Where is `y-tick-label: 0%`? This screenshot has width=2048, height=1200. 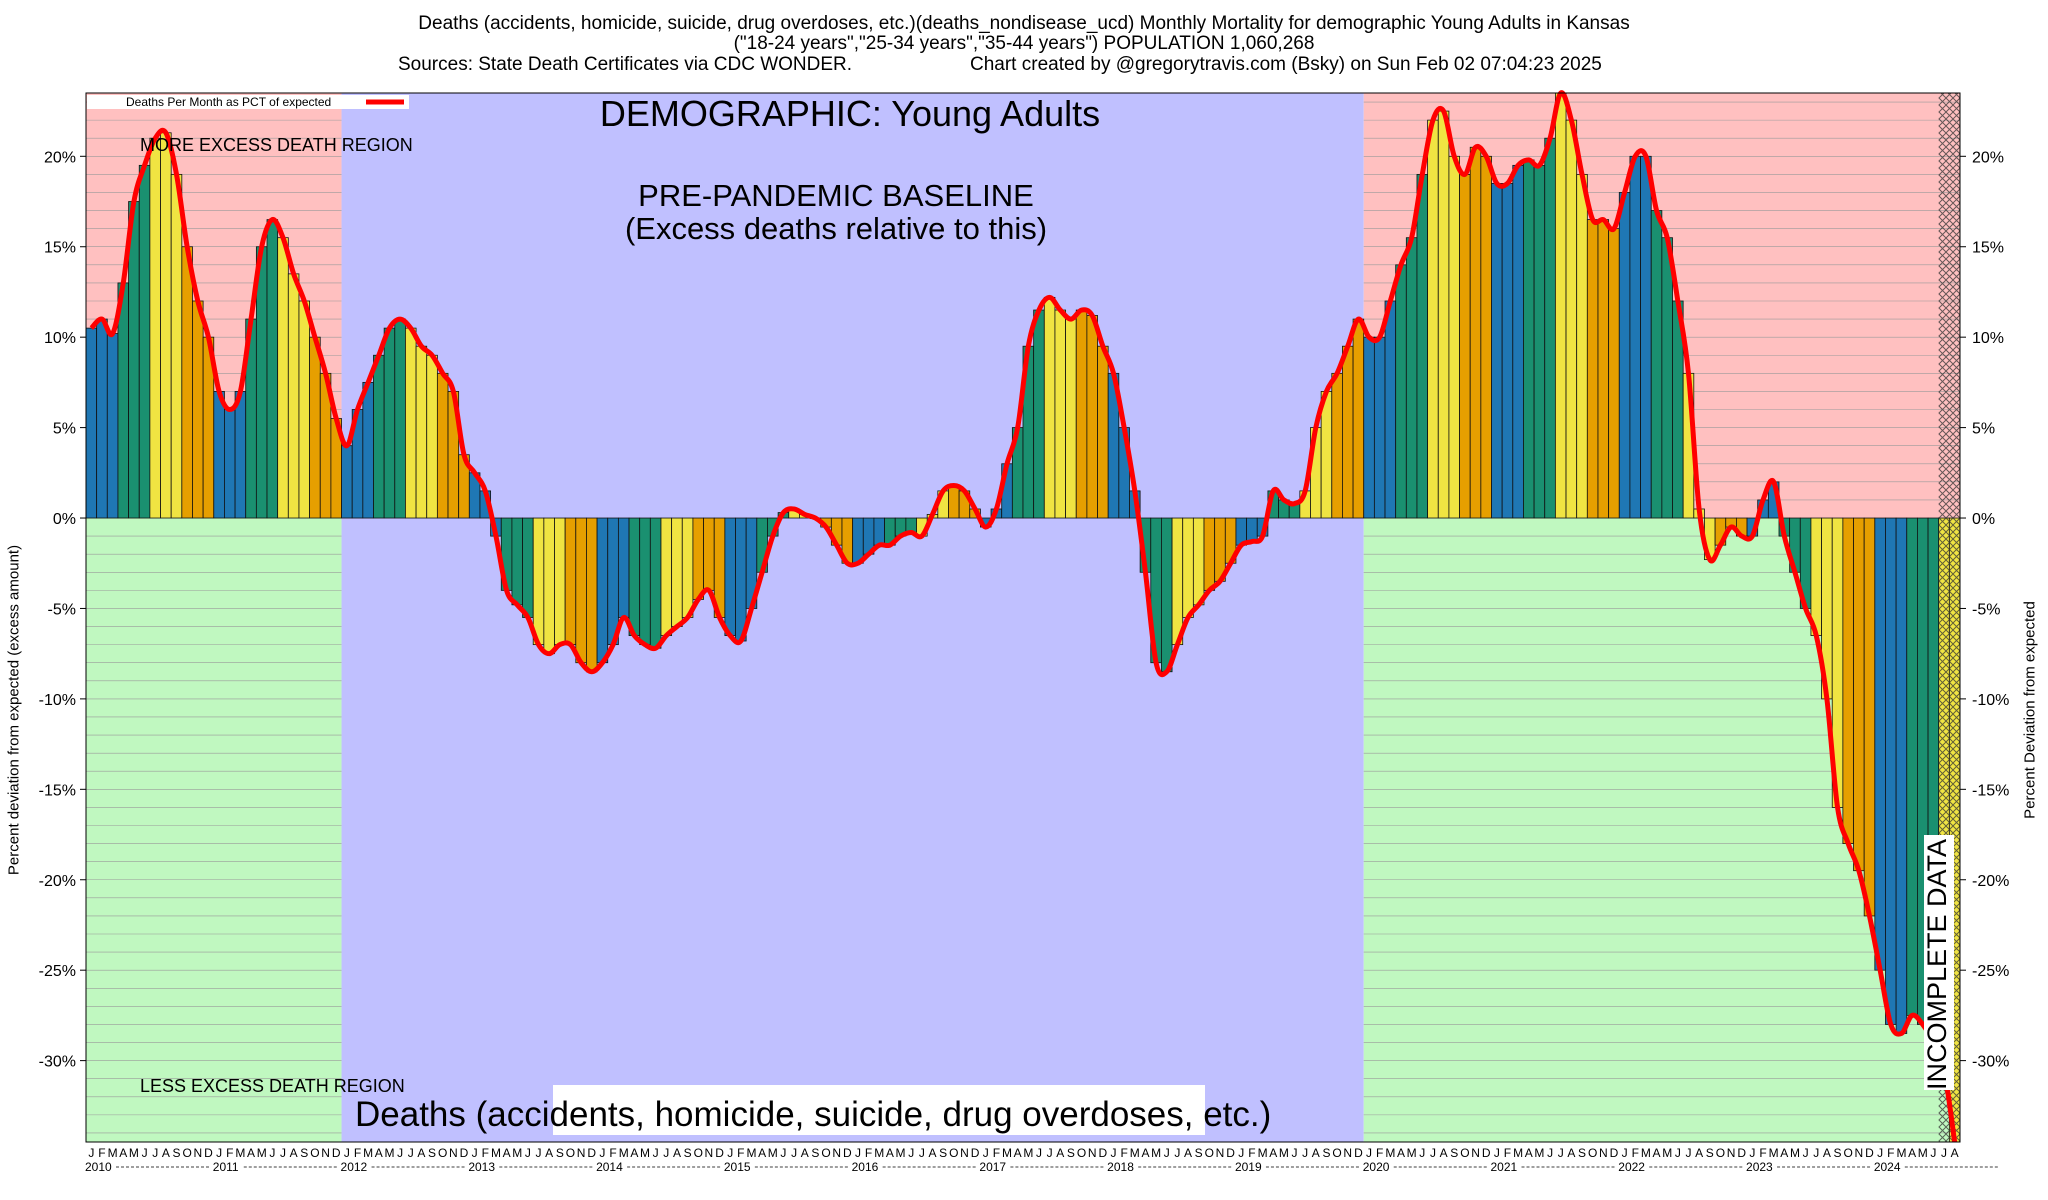 y-tick-label: 0% is located at coordinates (64, 519).